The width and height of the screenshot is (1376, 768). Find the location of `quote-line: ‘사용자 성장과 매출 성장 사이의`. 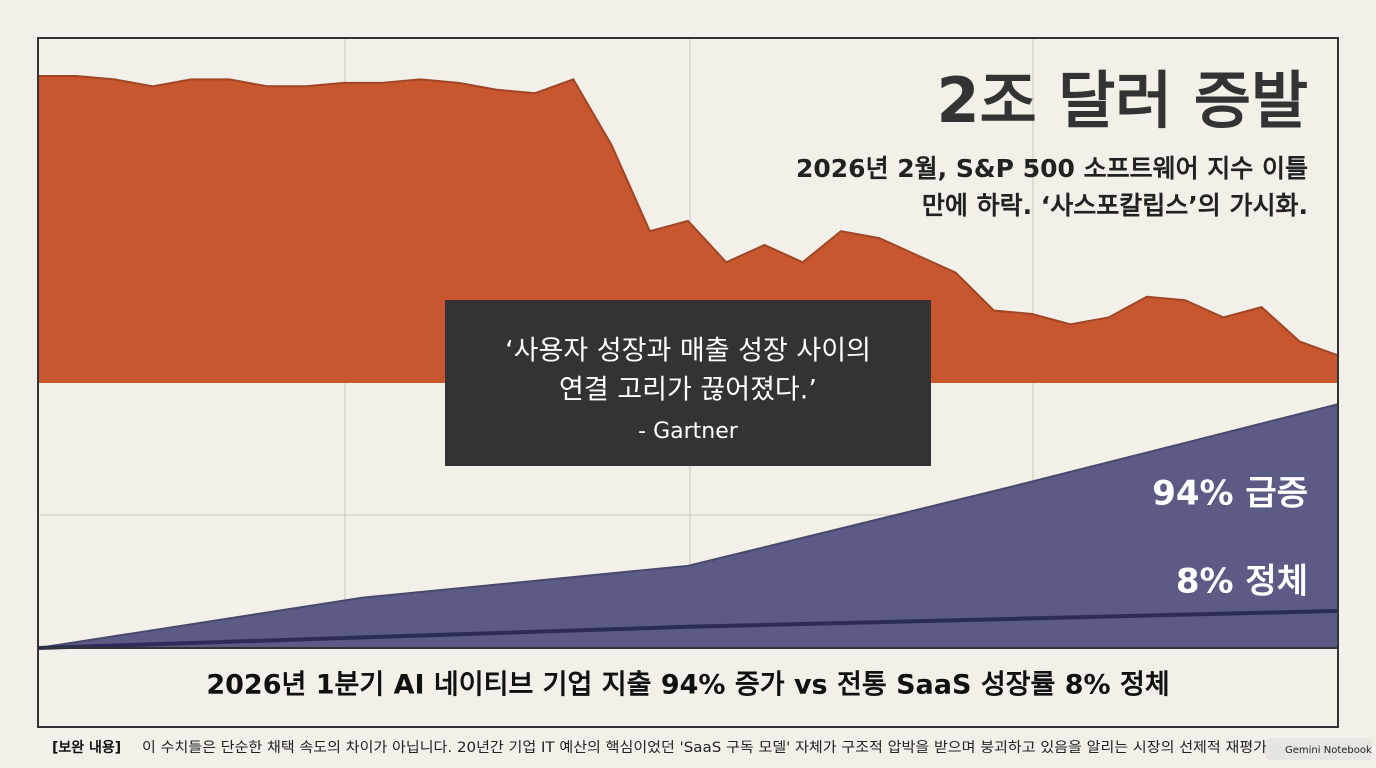

quote-line: ‘사용자 성장과 매출 성장 사이의 is located at coordinates (688, 351).